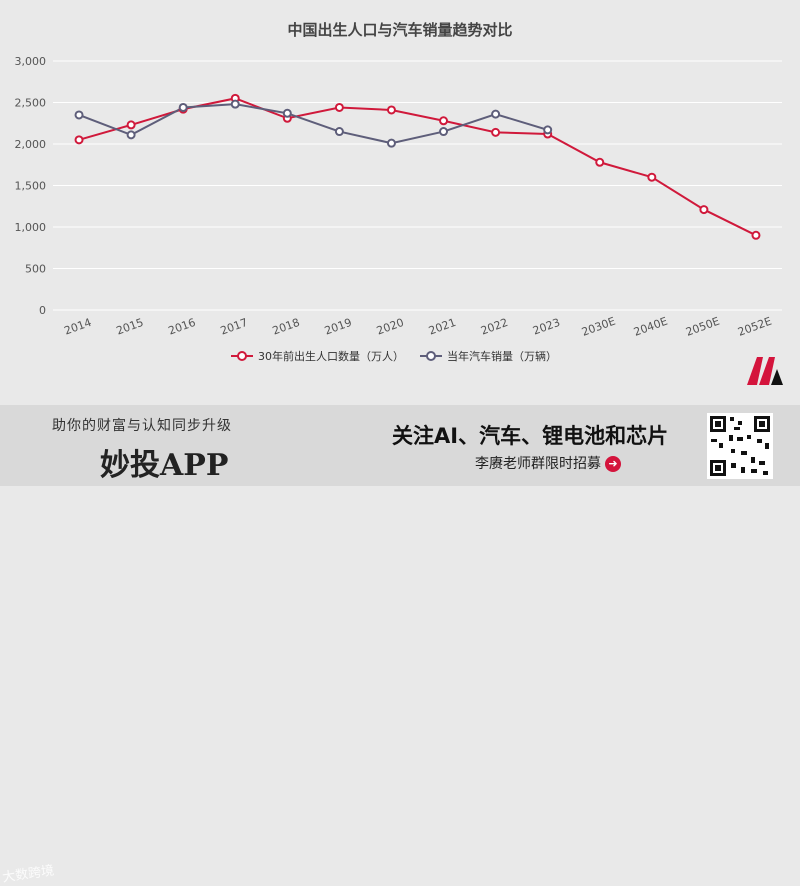  Describe the element at coordinates (494, 327) in the screenshot. I see `x-tick-label: 2022` at that location.